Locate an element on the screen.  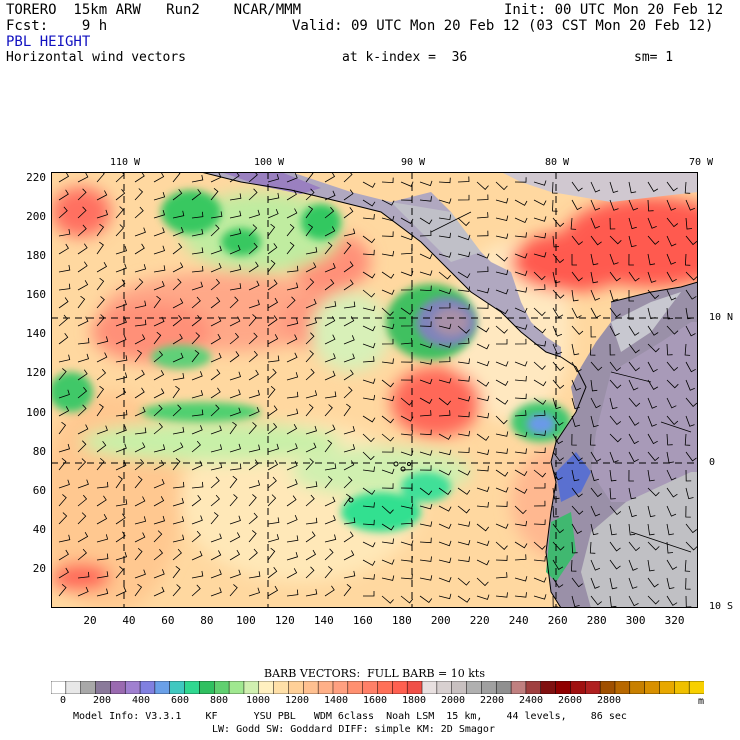
lon-label-80w: 80 W is located at coordinates (557, 162).